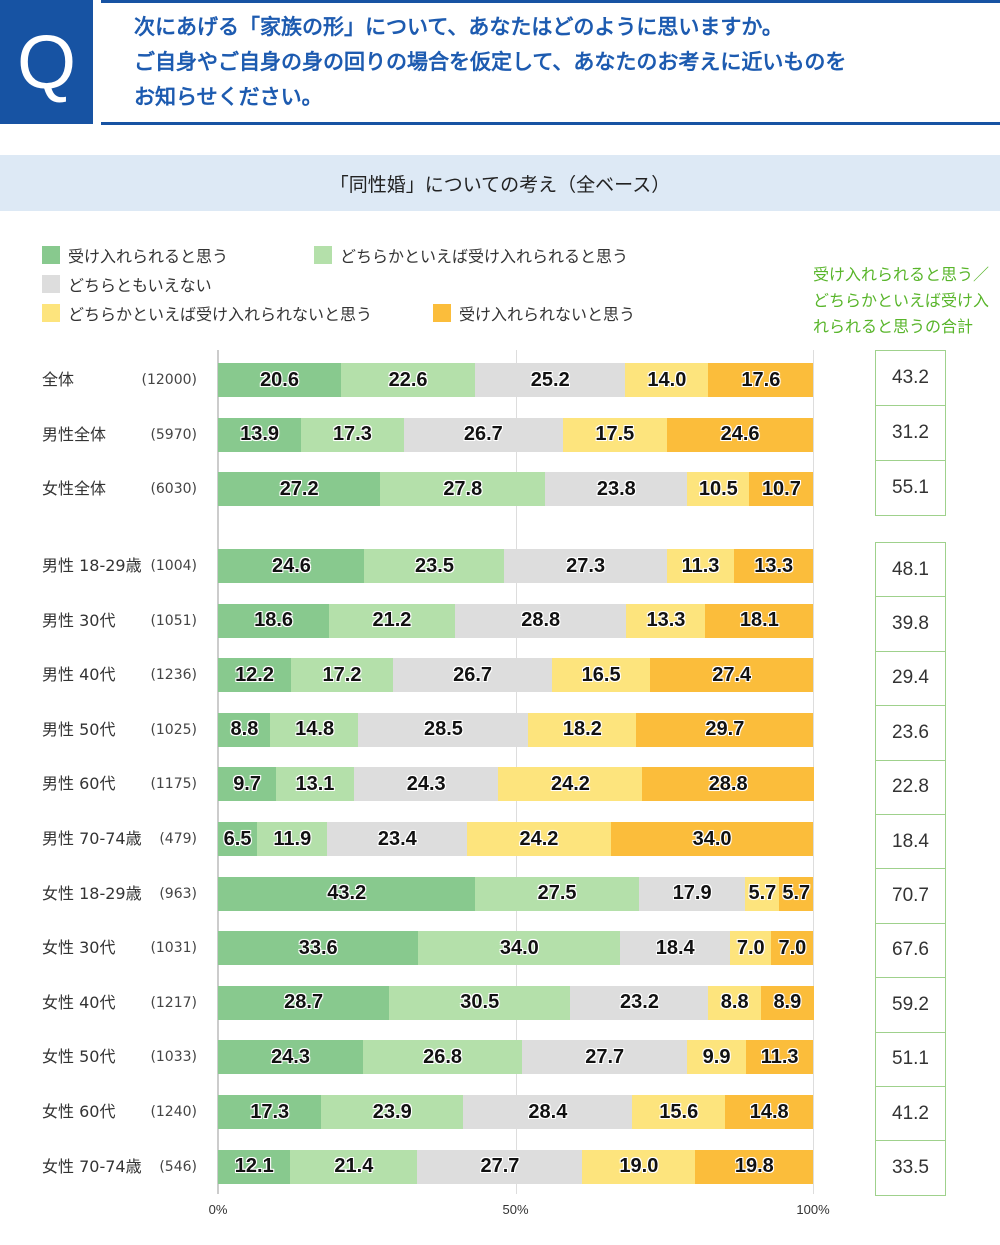  I want to click on bar-segment: 17.5, so click(615, 434).